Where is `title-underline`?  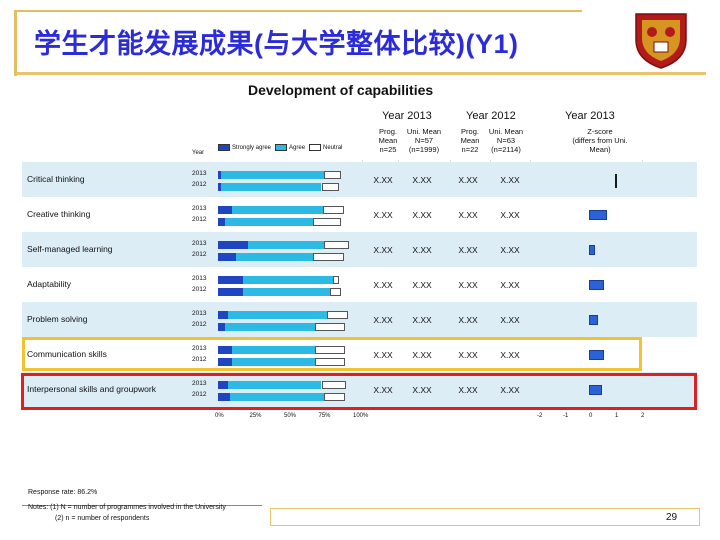 title-underline is located at coordinates (361, 73).